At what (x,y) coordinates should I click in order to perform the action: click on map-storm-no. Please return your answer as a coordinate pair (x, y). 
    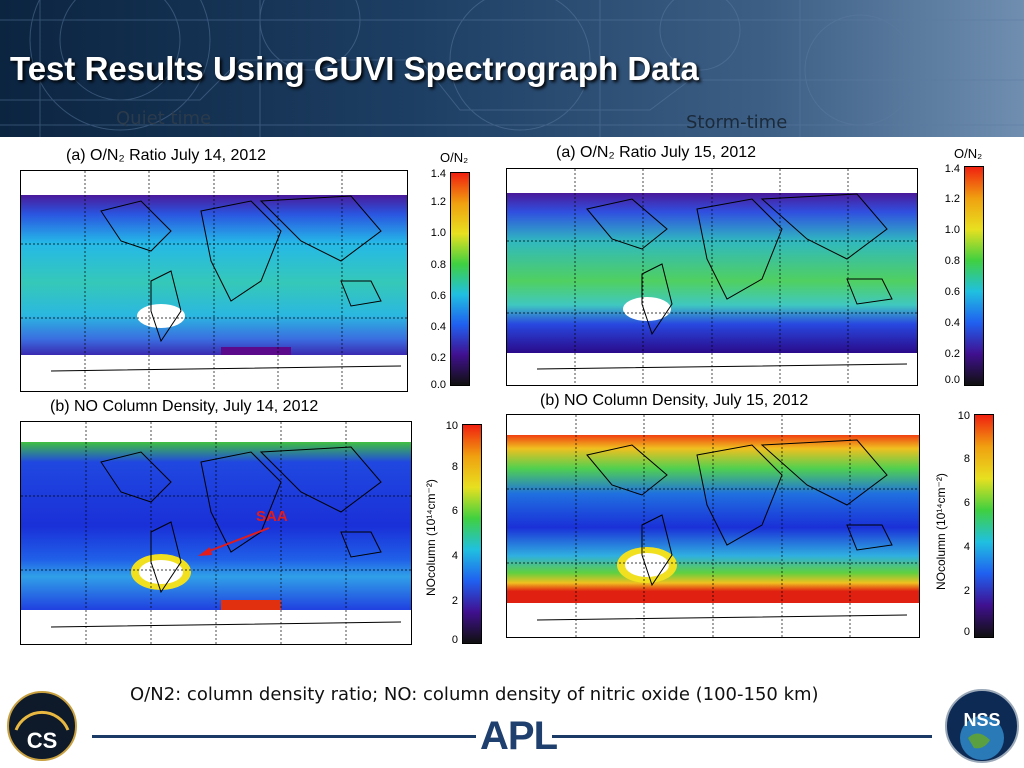
    Looking at the image, I should click on (713, 526).